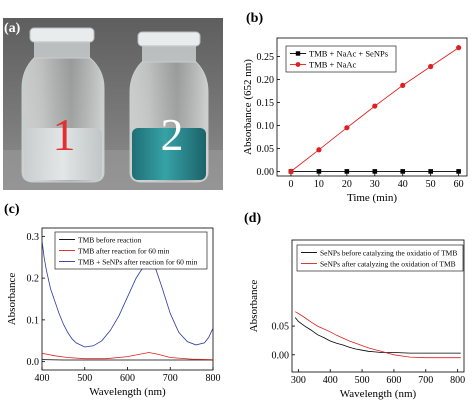 The image size is (474, 408). What do you see at coordinates (298, 53) in the screenshot?
I see `legend-marker-square` at bounding box center [298, 53].